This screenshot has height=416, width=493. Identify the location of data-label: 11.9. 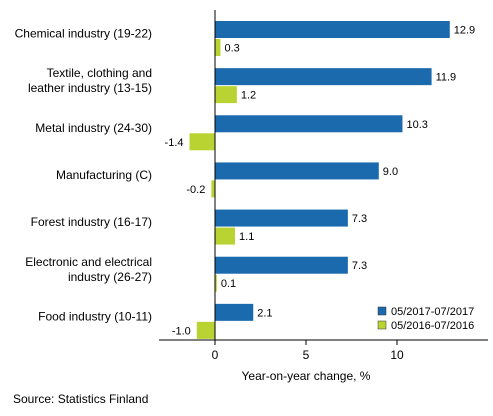
(446, 78).